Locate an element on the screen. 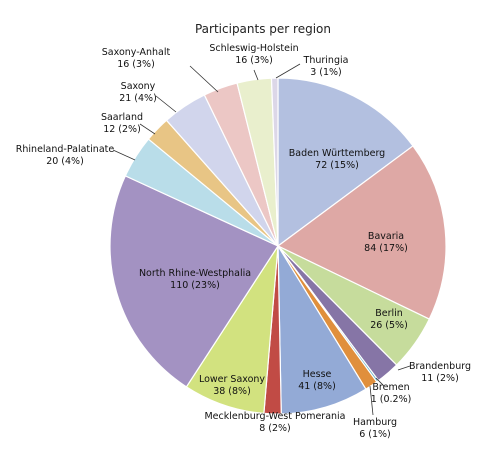  slice-label-saxony-anhalt: Saxony-Anhalt 16 (3%) is located at coordinates (136, 58).